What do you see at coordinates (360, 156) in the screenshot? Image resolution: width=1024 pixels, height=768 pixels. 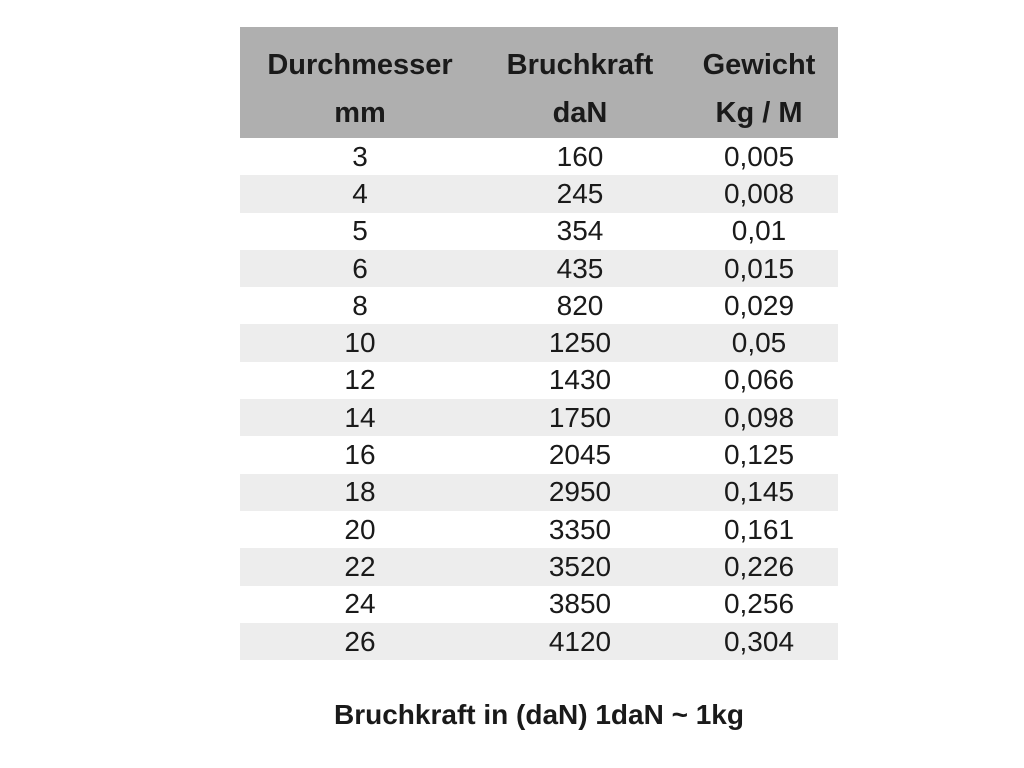 I see `cell-durchmesser: 3` at bounding box center [360, 156].